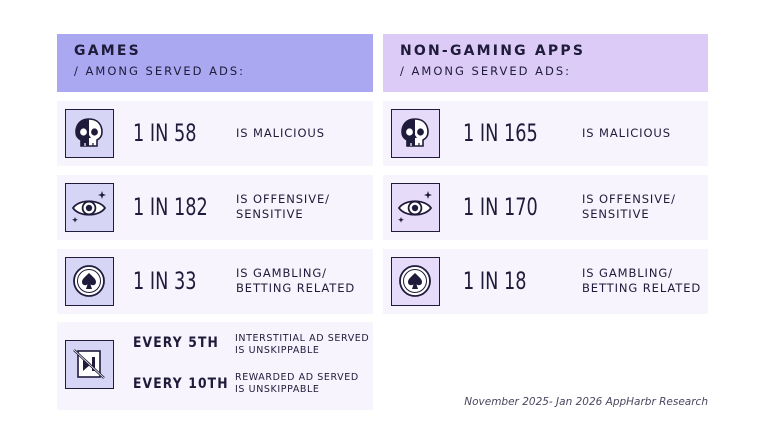  What do you see at coordinates (500, 133) in the screenshot?
I see `apps-malicious-stat: 1 IN 165` at bounding box center [500, 133].